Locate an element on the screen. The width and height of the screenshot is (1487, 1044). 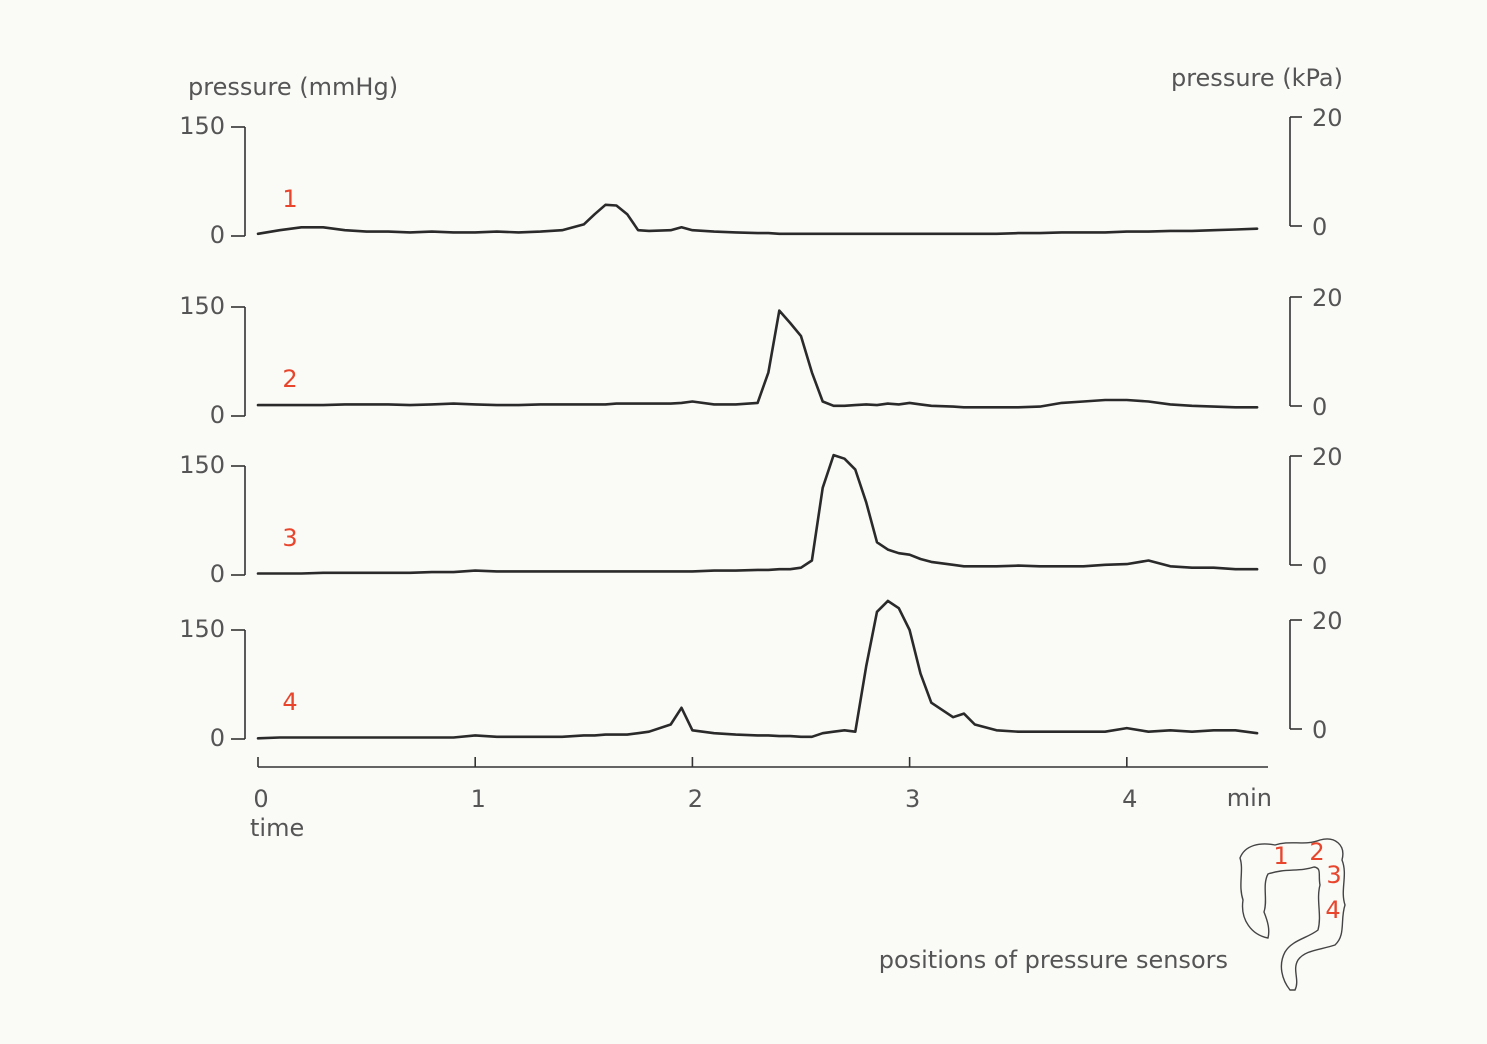
x-axis-label: time is located at coordinates (277, 828).